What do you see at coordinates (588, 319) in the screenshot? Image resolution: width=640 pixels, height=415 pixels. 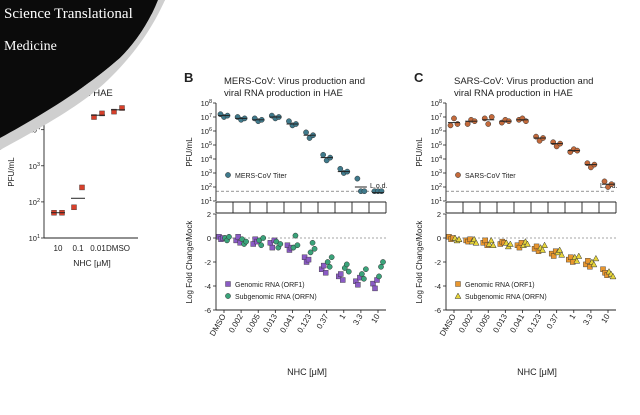 I see `x-tick-label-C: 3.3` at bounding box center [588, 319].